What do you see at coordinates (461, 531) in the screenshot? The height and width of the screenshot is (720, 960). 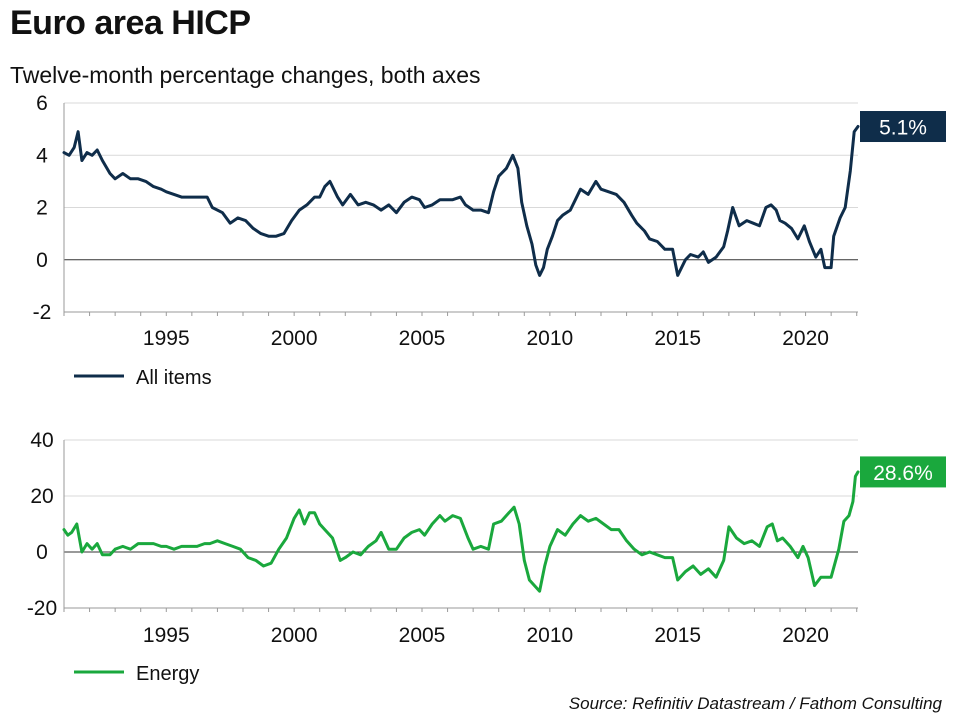 I see `series-line-energy` at bounding box center [461, 531].